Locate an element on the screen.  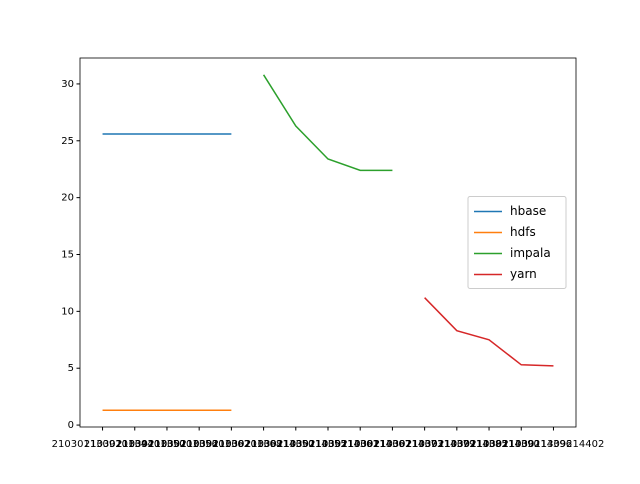
x-tick-label: 2103011309201350 is located at coordinates (135, 444).